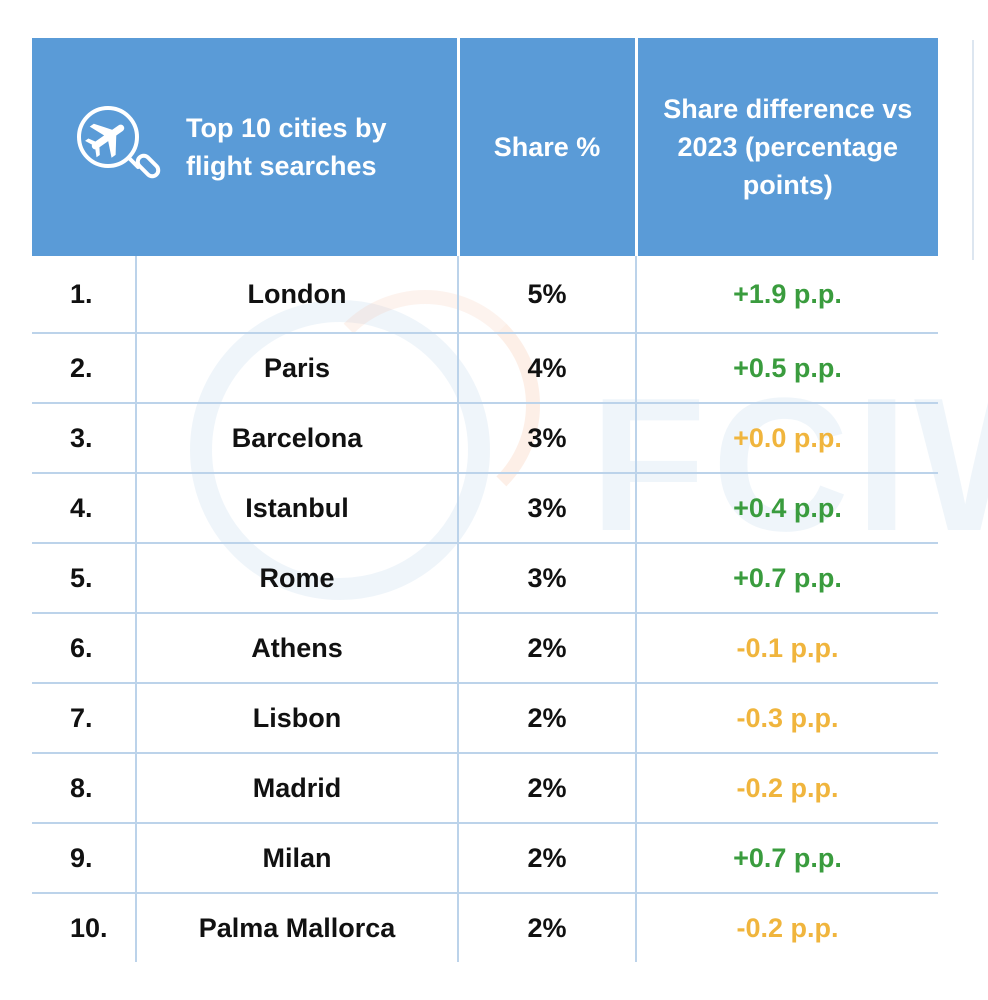 The height and width of the screenshot is (1000, 988). Describe the element at coordinates (296, 717) in the screenshot. I see `city-cell: Lisbon` at that location.